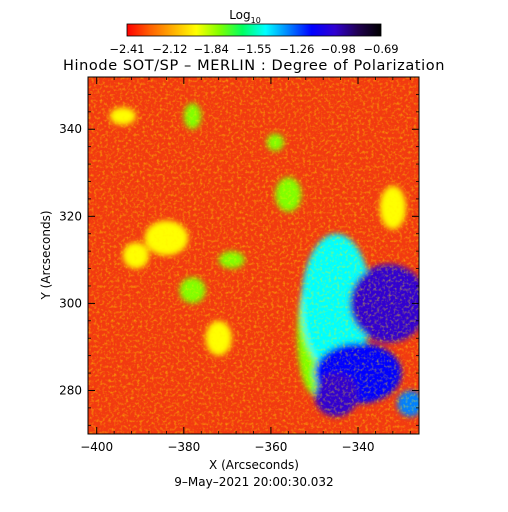  I want to click on timestamp: 9–May–2021 20:00:30.032, so click(253, 482).